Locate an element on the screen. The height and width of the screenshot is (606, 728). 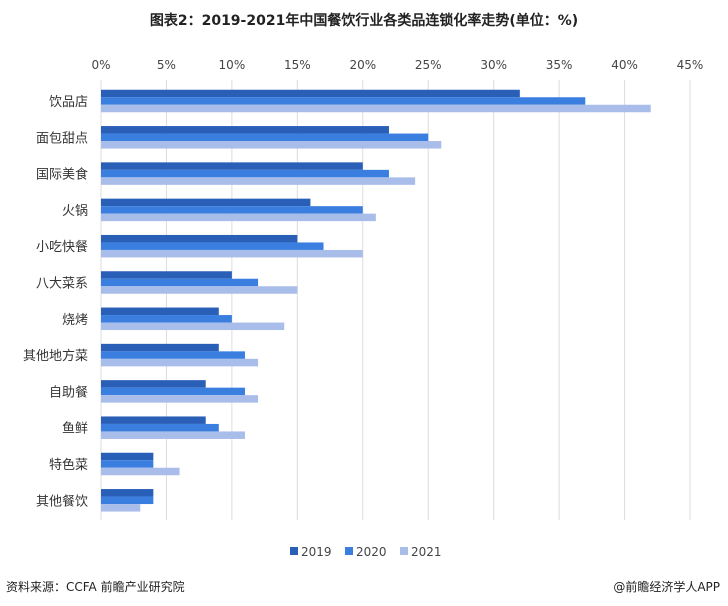
x-tick-label: 30% is located at coordinates (493, 65).